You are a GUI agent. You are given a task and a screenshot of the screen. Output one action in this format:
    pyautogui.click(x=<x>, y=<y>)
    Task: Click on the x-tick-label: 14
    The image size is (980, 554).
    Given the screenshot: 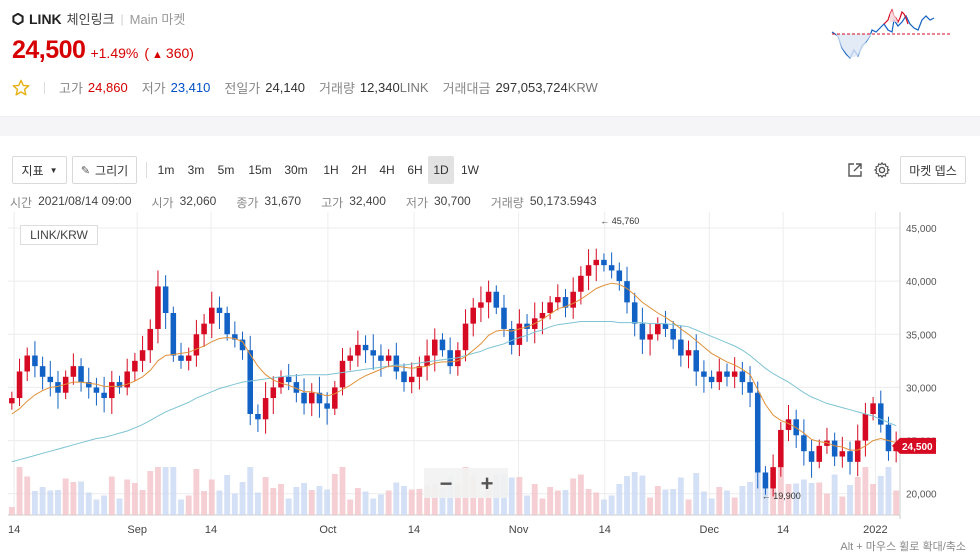 What is the action you would take?
    pyautogui.click(x=211, y=530)
    